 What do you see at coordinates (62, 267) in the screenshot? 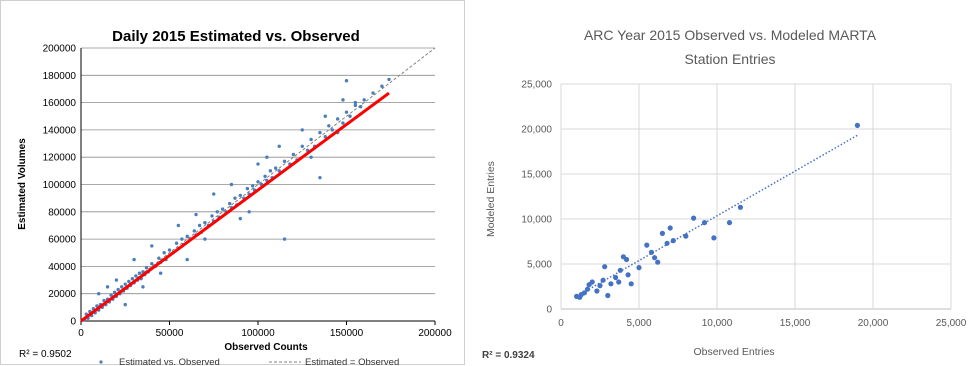
I see `left-y-tick-label: 40000` at bounding box center [62, 267].